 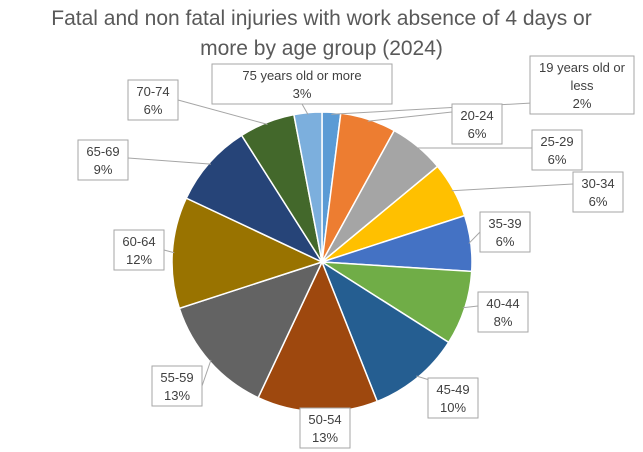 What do you see at coordinates (153, 109) in the screenshot?
I see `data-label-value-70-74: 6%` at bounding box center [153, 109].